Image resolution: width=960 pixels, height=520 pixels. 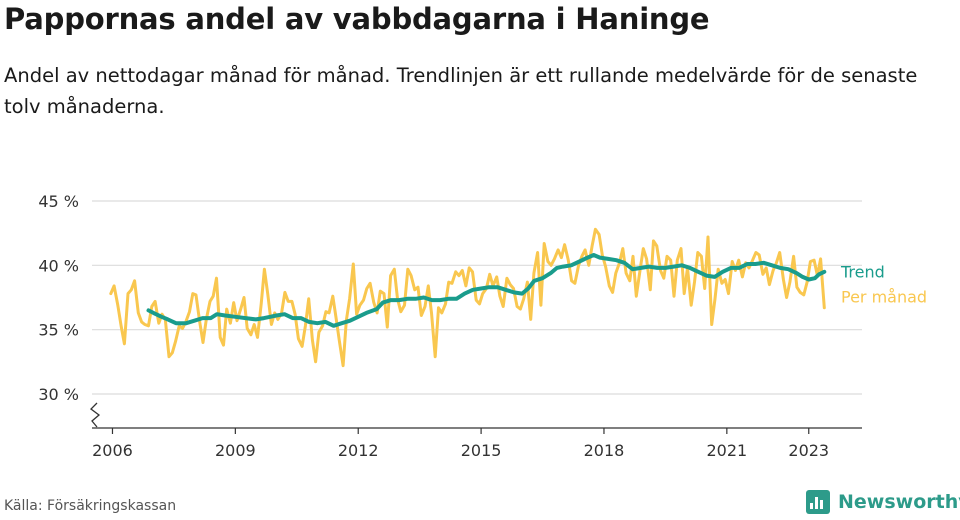 I want to click on axis-break-icon, so click(x=95, y=415).